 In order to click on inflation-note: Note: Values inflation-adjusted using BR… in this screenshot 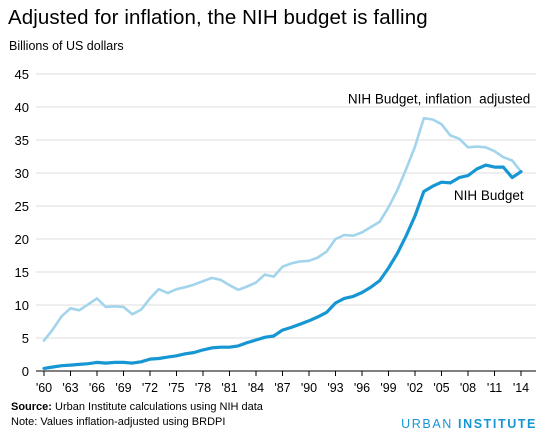, I will do `click(118, 422)`.